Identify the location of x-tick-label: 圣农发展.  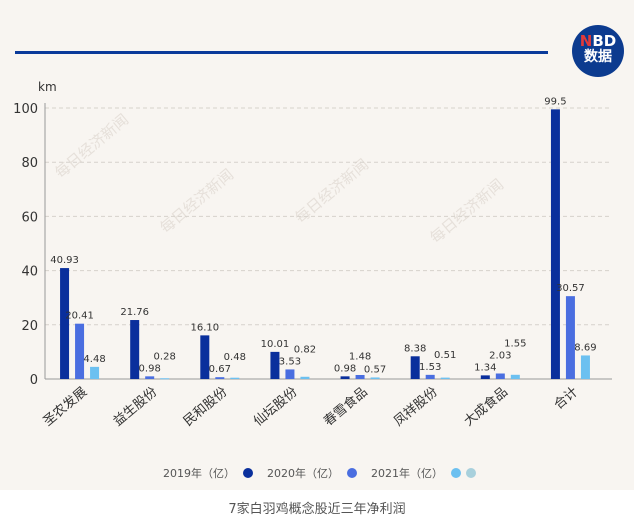
(65, 407).